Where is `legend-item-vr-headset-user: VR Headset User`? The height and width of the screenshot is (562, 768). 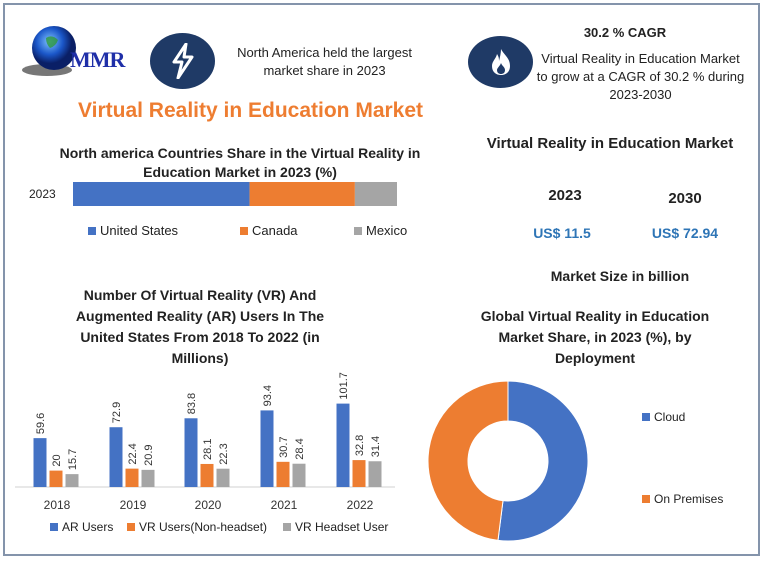
legend-item-vr-headset-user: VR Headset User is located at coordinates (335, 527).